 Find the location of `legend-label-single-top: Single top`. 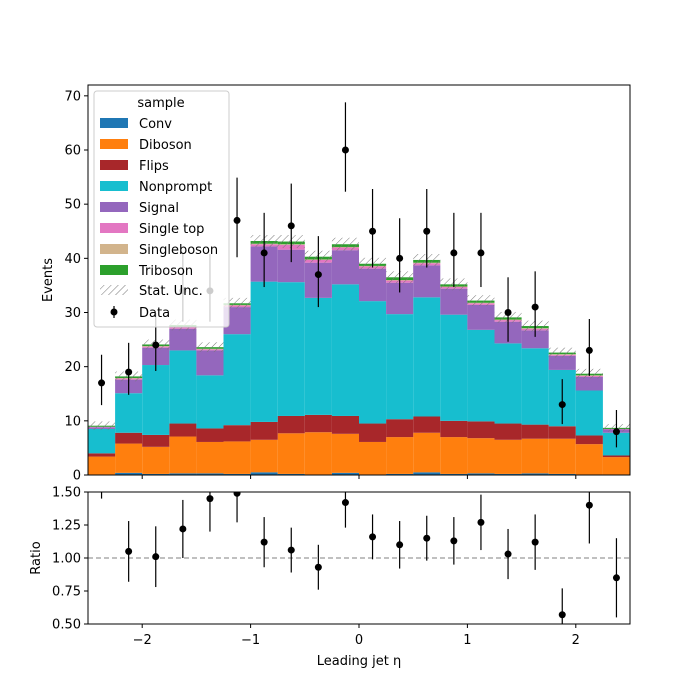

legend-label-single-top: Single top is located at coordinates (171, 229).